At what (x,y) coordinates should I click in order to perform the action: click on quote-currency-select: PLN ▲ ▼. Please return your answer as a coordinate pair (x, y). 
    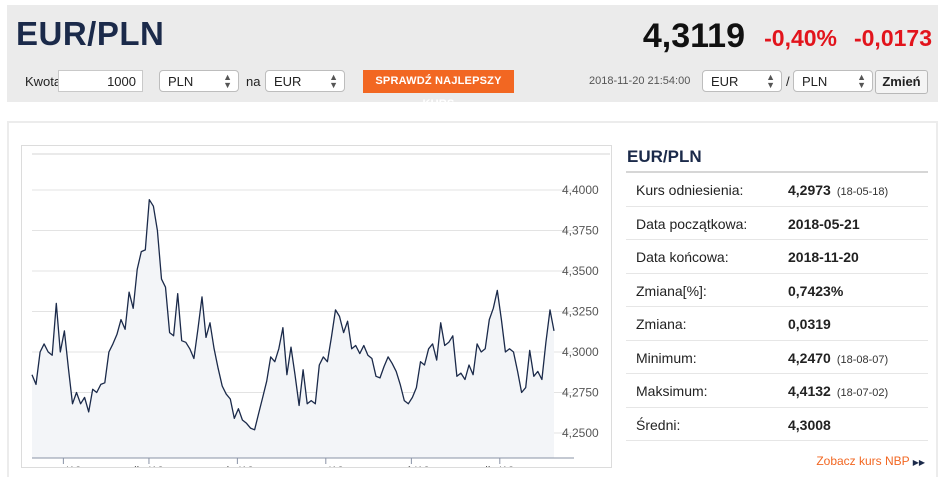
    Looking at the image, I should click on (833, 81).